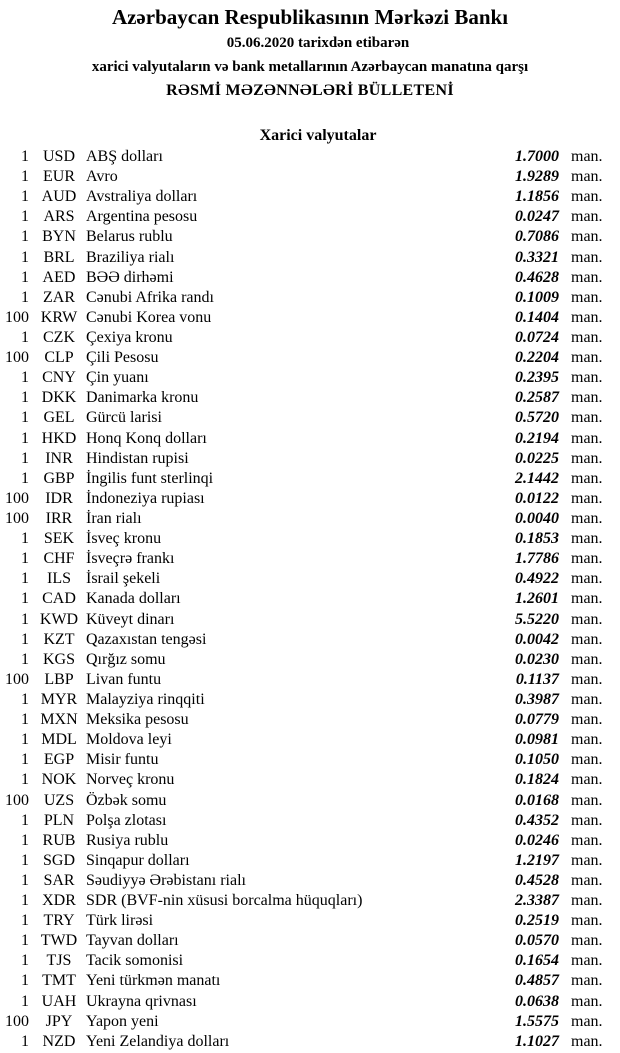 This screenshot has width=620, height=1053. What do you see at coordinates (59, 458) in the screenshot?
I see `currency-code: INR` at bounding box center [59, 458].